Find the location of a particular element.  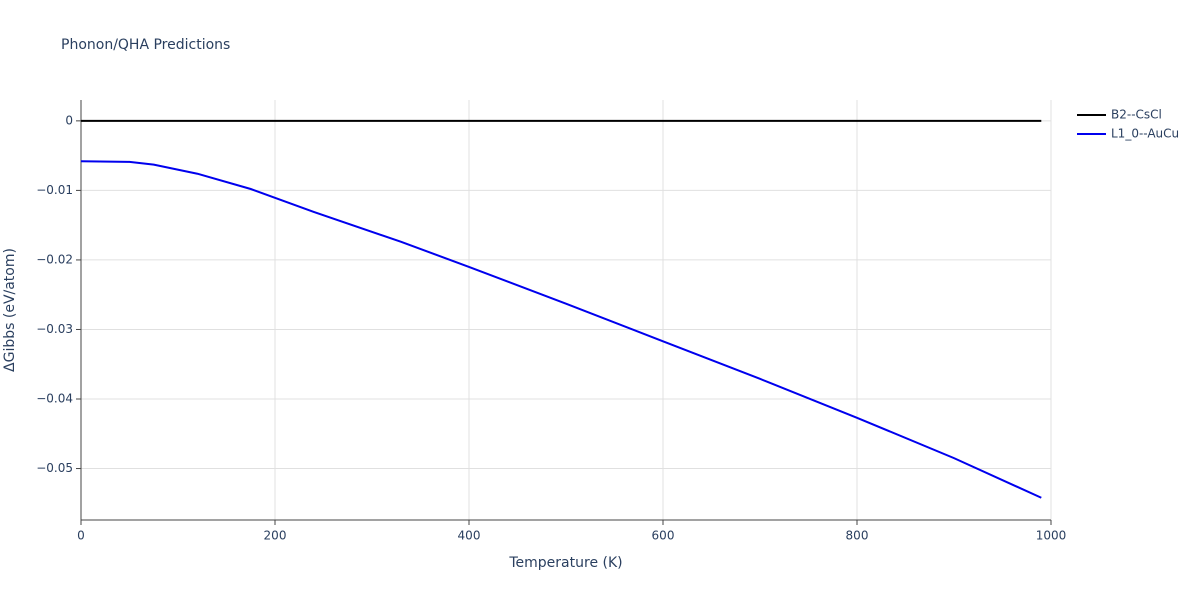

x-tick-label: 800 is located at coordinates (857, 536).